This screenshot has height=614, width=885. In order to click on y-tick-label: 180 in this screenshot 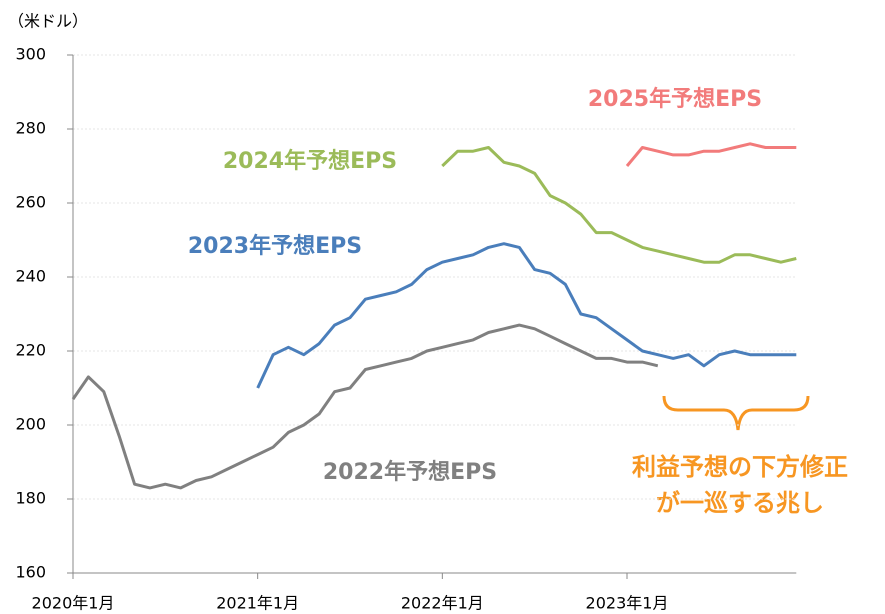, I will do `click(30, 498)`.